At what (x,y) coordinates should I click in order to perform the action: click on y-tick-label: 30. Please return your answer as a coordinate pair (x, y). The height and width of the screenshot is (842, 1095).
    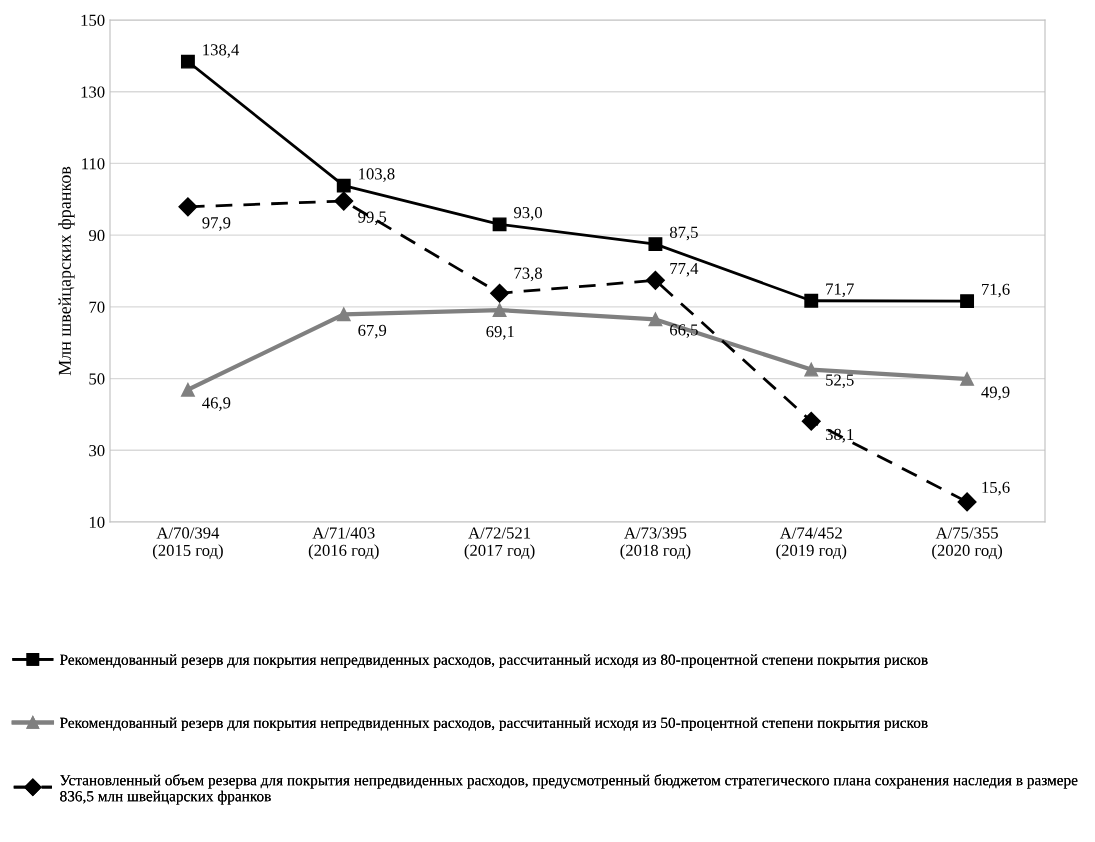
    Looking at the image, I should click on (97, 450).